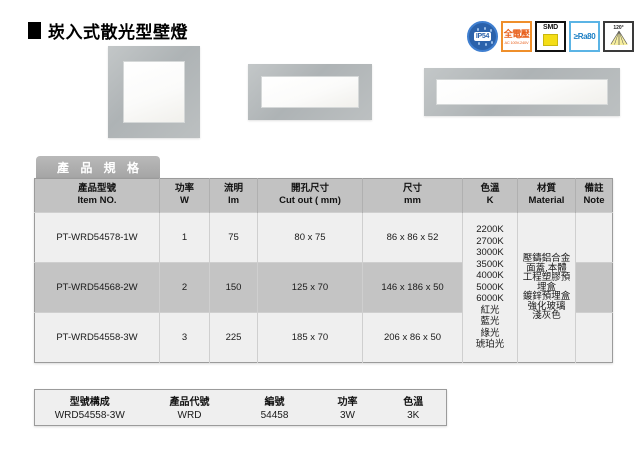  What do you see at coordinates (412, 195) in the screenshot?
I see `col-header-size: 尺寸 mm` at bounding box center [412, 195].